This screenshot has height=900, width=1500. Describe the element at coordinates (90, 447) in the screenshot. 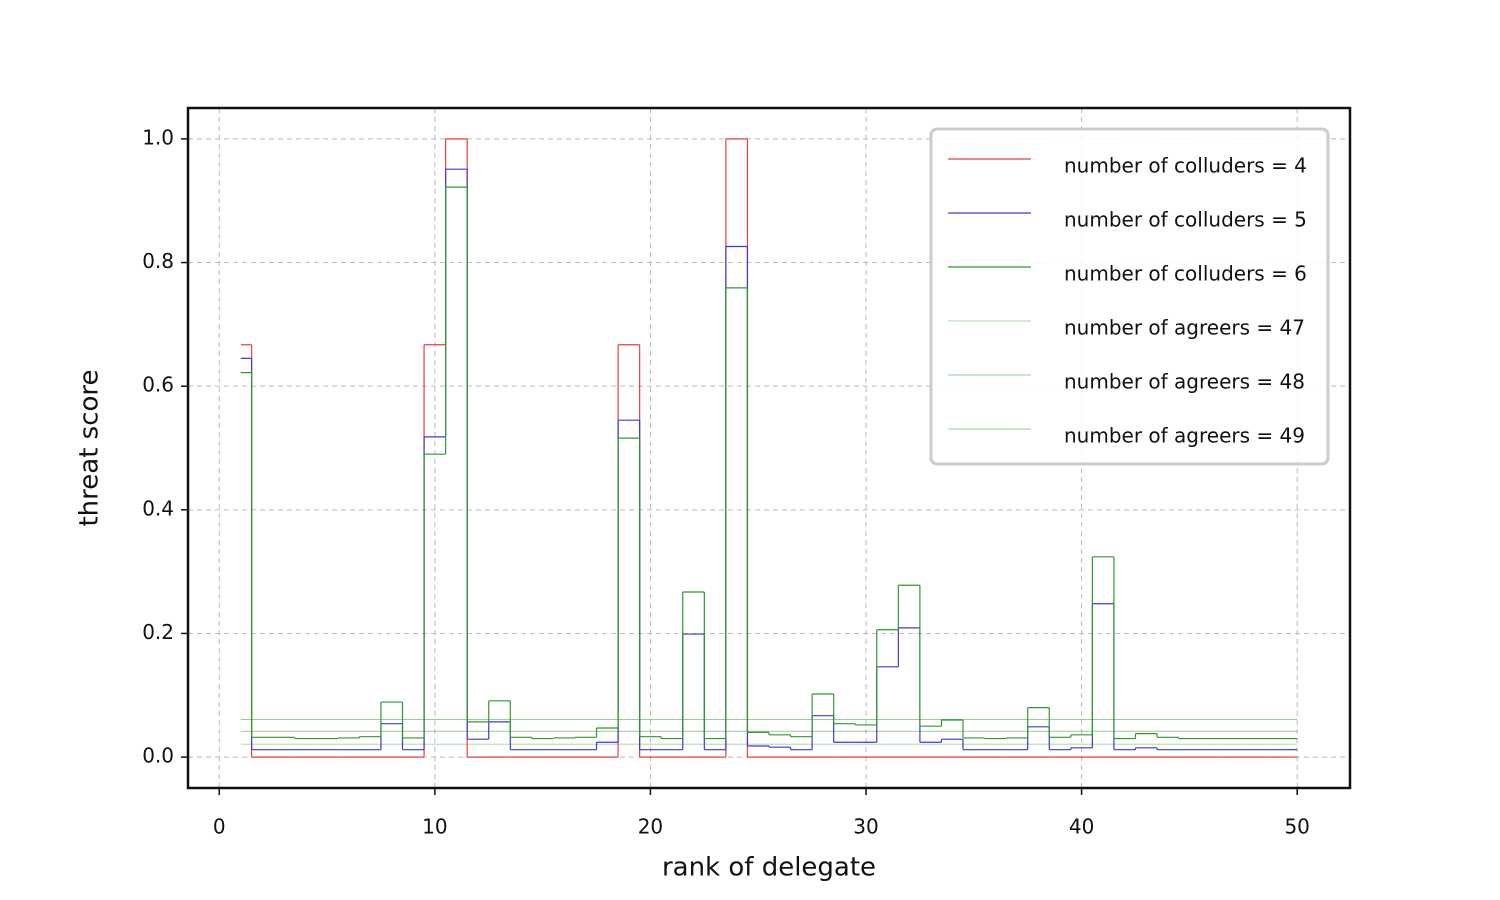

I see `y-axis-label: threat score` at that location.